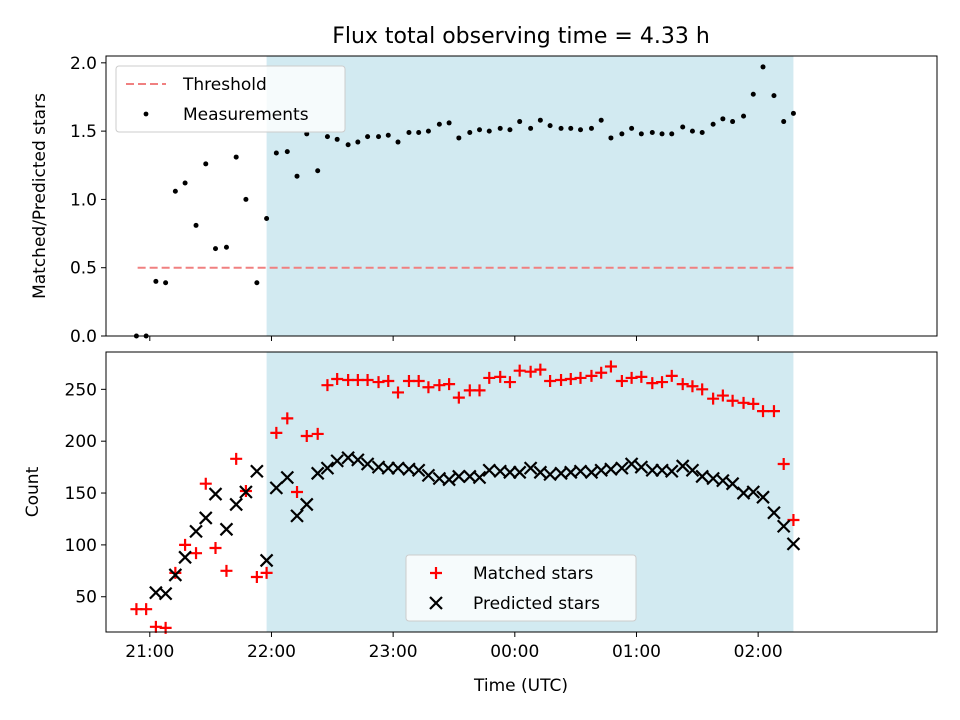 The width and height of the screenshot is (960, 720). What do you see at coordinates (436, 603) in the screenshot?
I see `legend-predicted-swatch` at bounding box center [436, 603].